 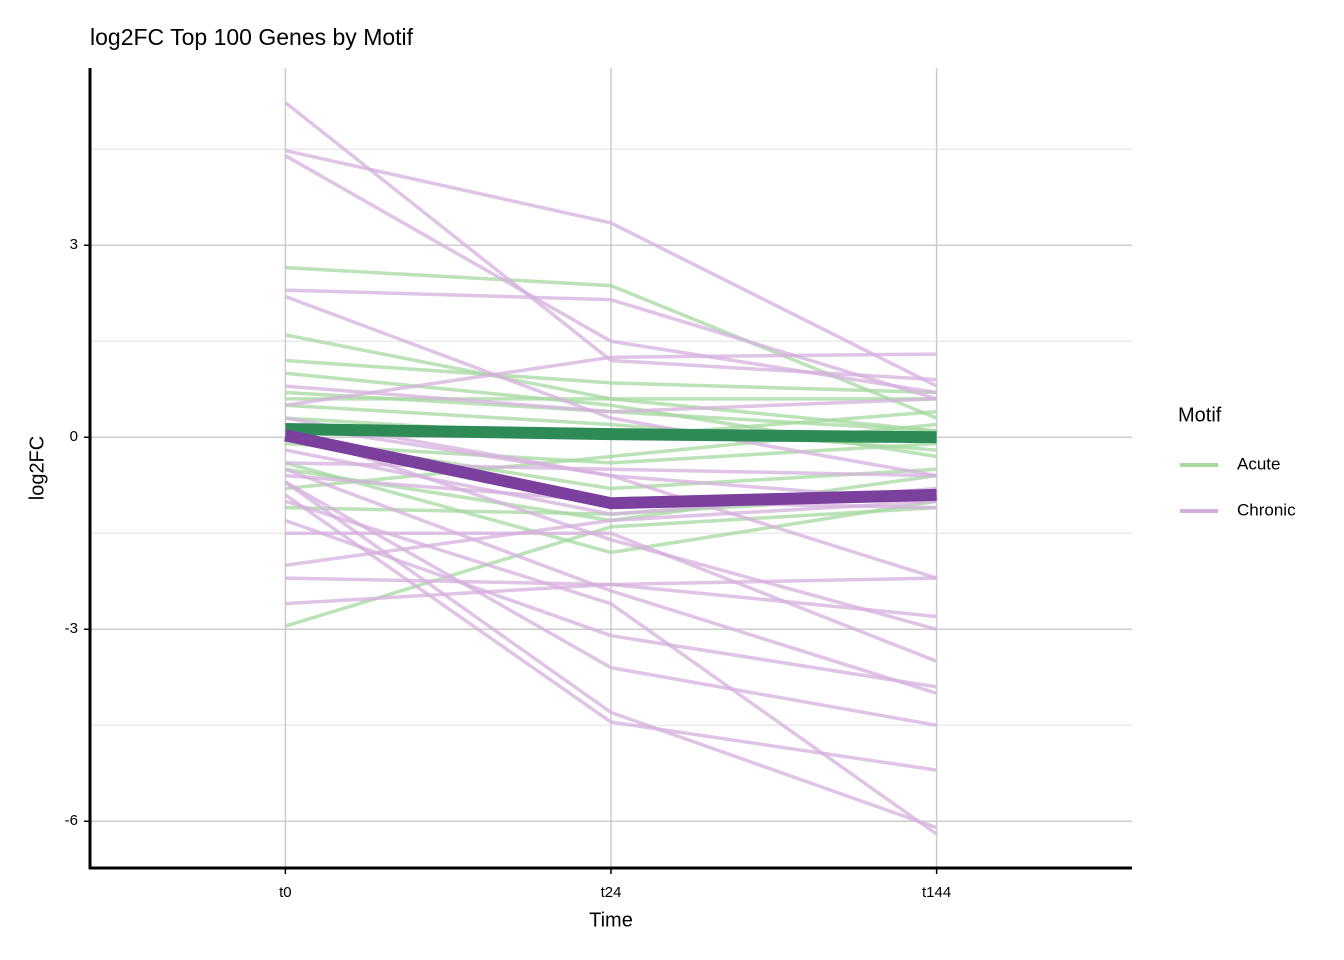 I want to click on x-tick-label: t144, so click(x=936, y=892).